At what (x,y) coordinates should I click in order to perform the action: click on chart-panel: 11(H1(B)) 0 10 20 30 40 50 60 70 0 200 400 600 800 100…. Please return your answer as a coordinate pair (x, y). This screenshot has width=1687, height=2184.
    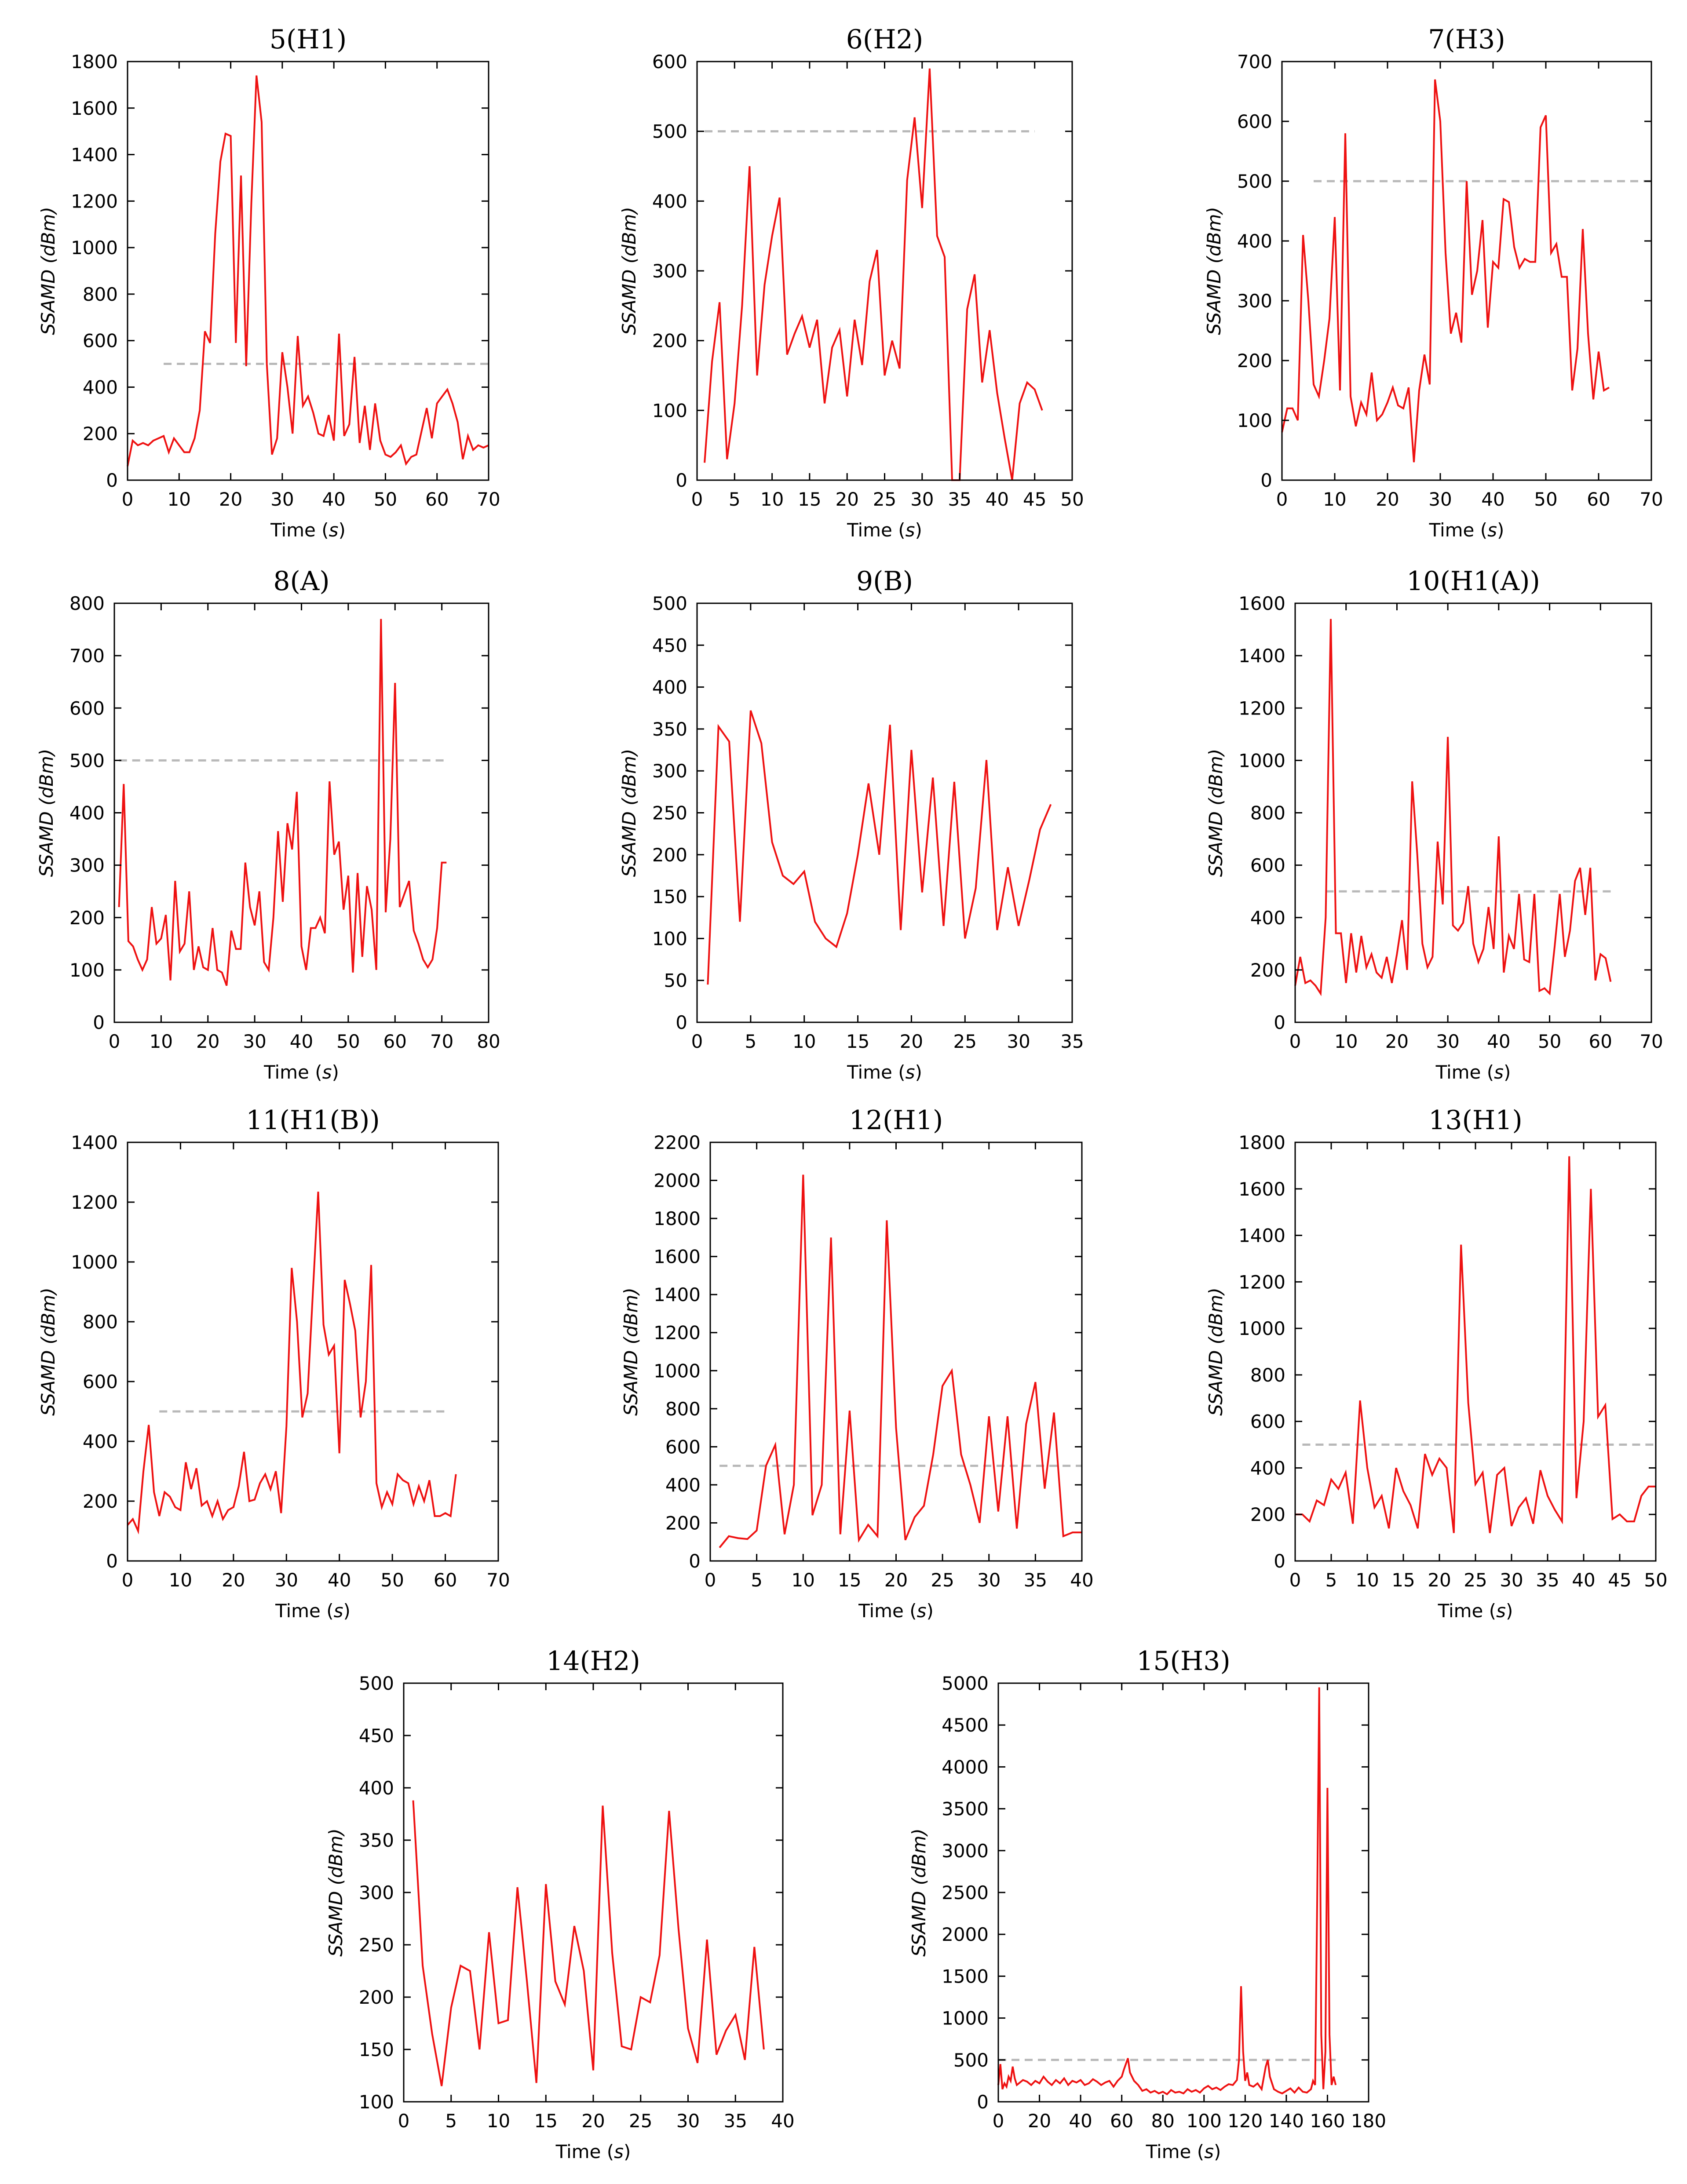
    Looking at the image, I should click on (273, 1363).